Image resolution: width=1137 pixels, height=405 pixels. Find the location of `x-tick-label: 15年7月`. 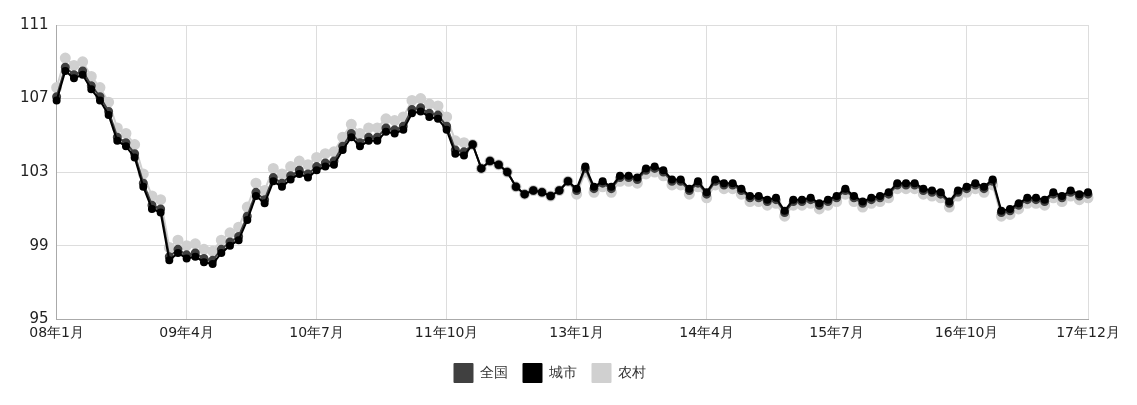

x-tick-label: 15年7月 is located at coordinates (837, 332).